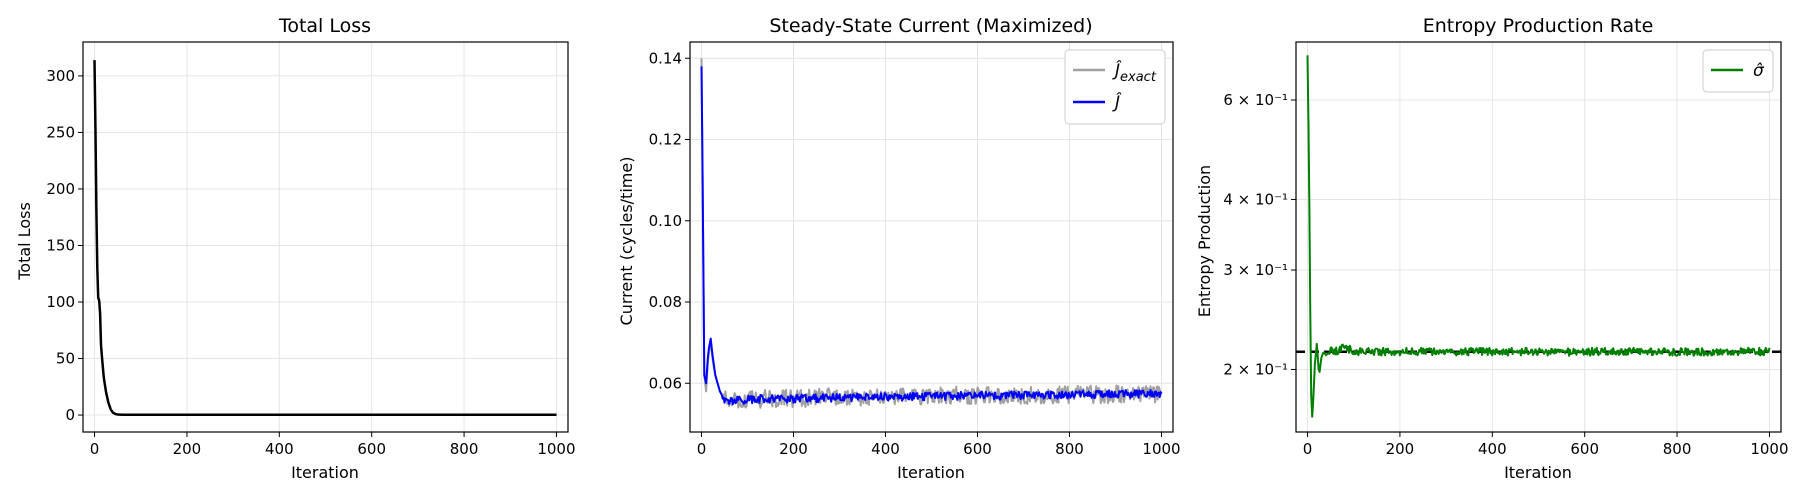 Image resolution: width=1800 pixels, height=500 pixels. Describe the element at coordinates (324, 26) in the screenshot. I see `chart-title: Total Loss` at that location.